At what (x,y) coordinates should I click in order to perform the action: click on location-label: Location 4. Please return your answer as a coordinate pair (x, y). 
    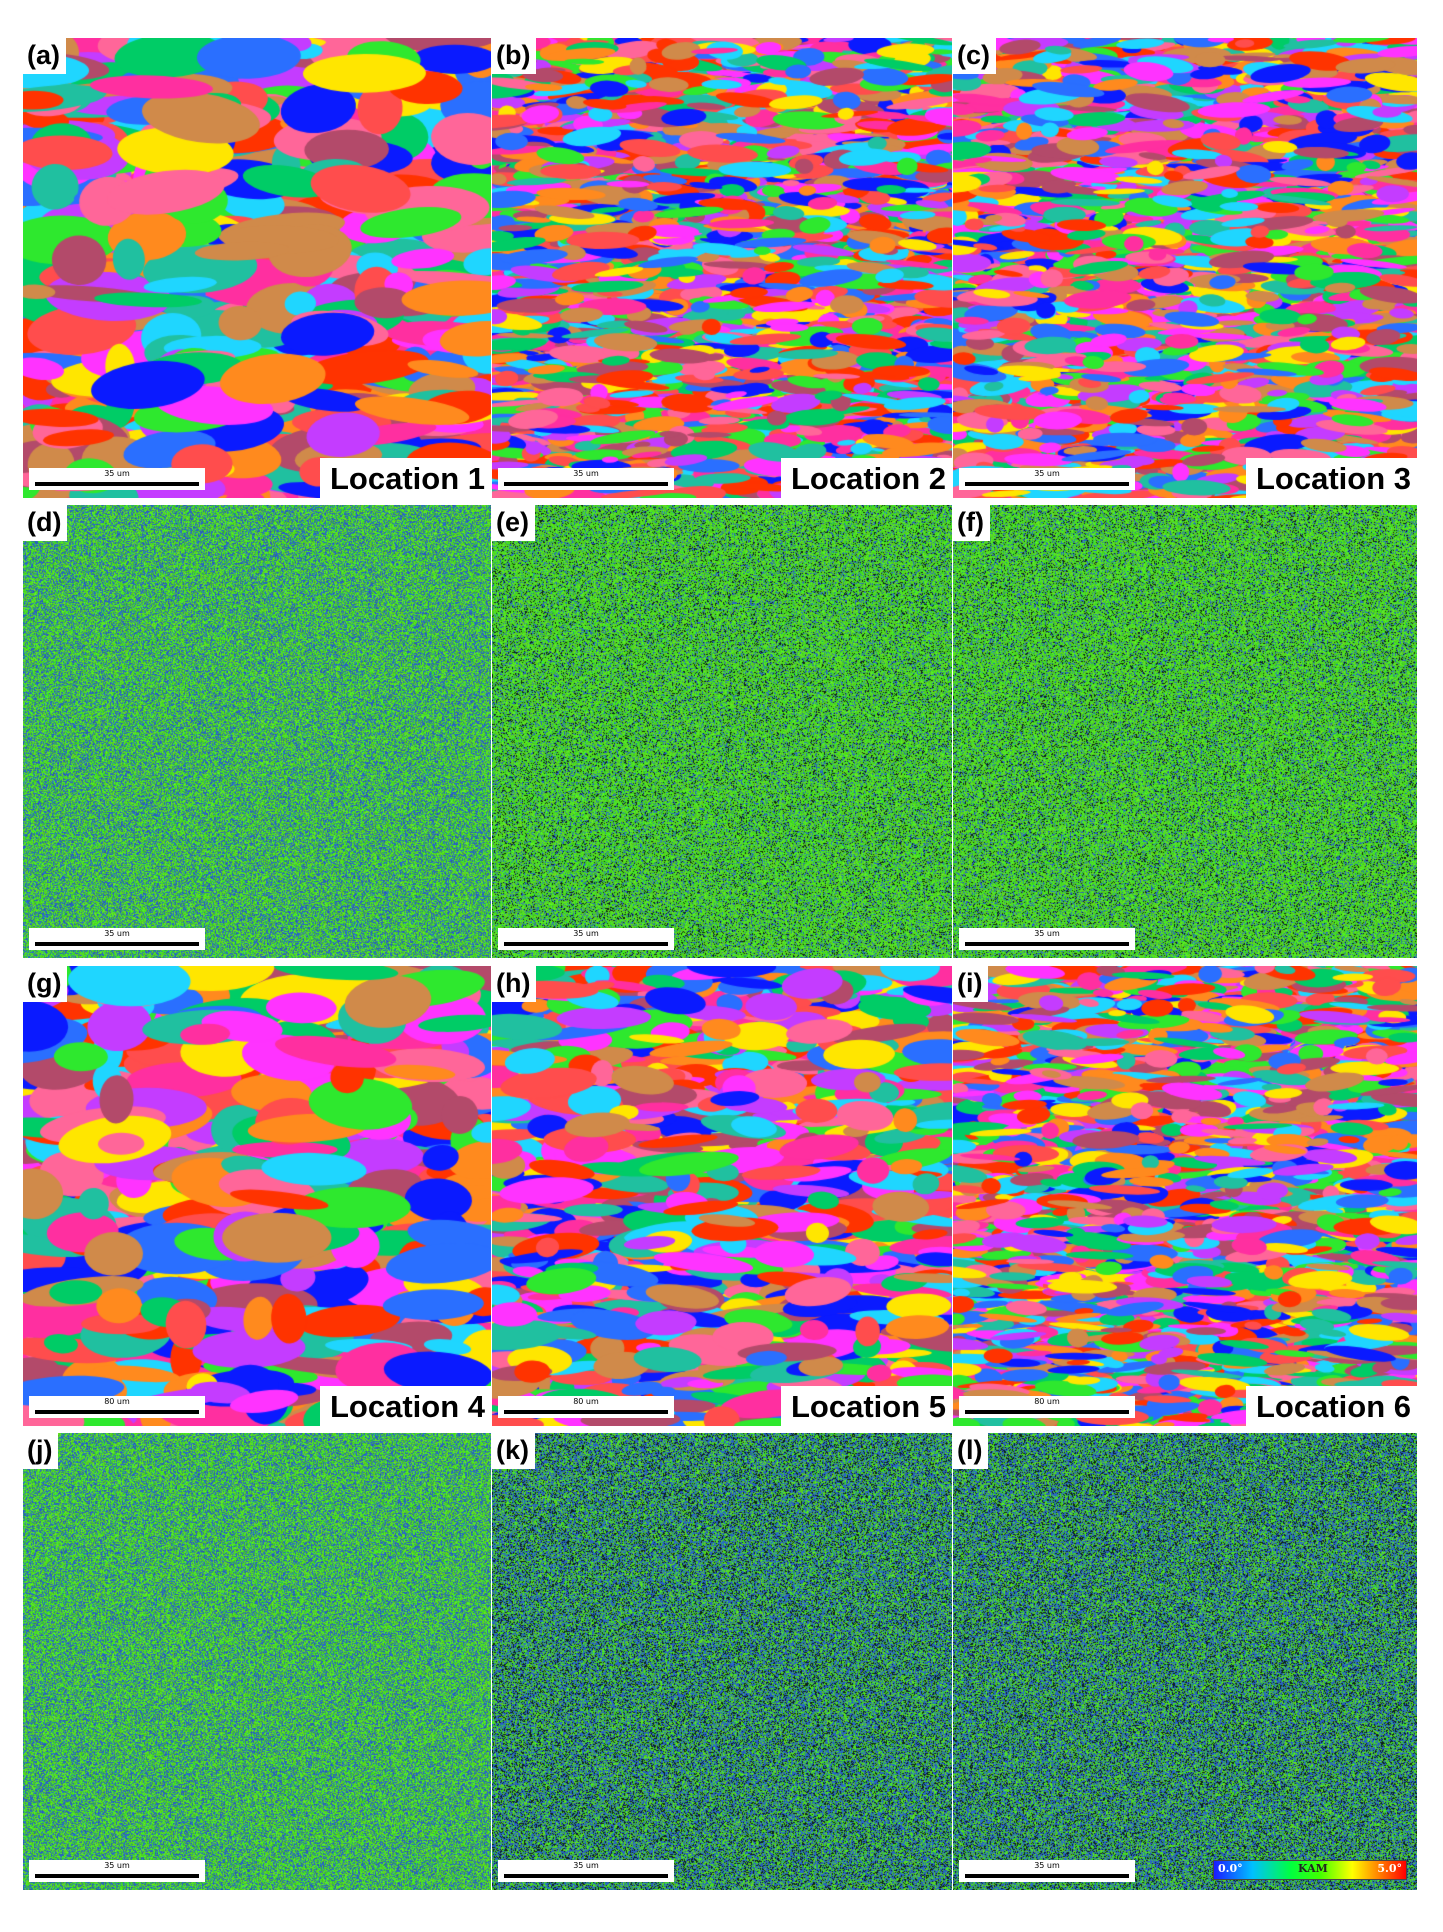
    Looking at the image, I should click on (405, 1406).